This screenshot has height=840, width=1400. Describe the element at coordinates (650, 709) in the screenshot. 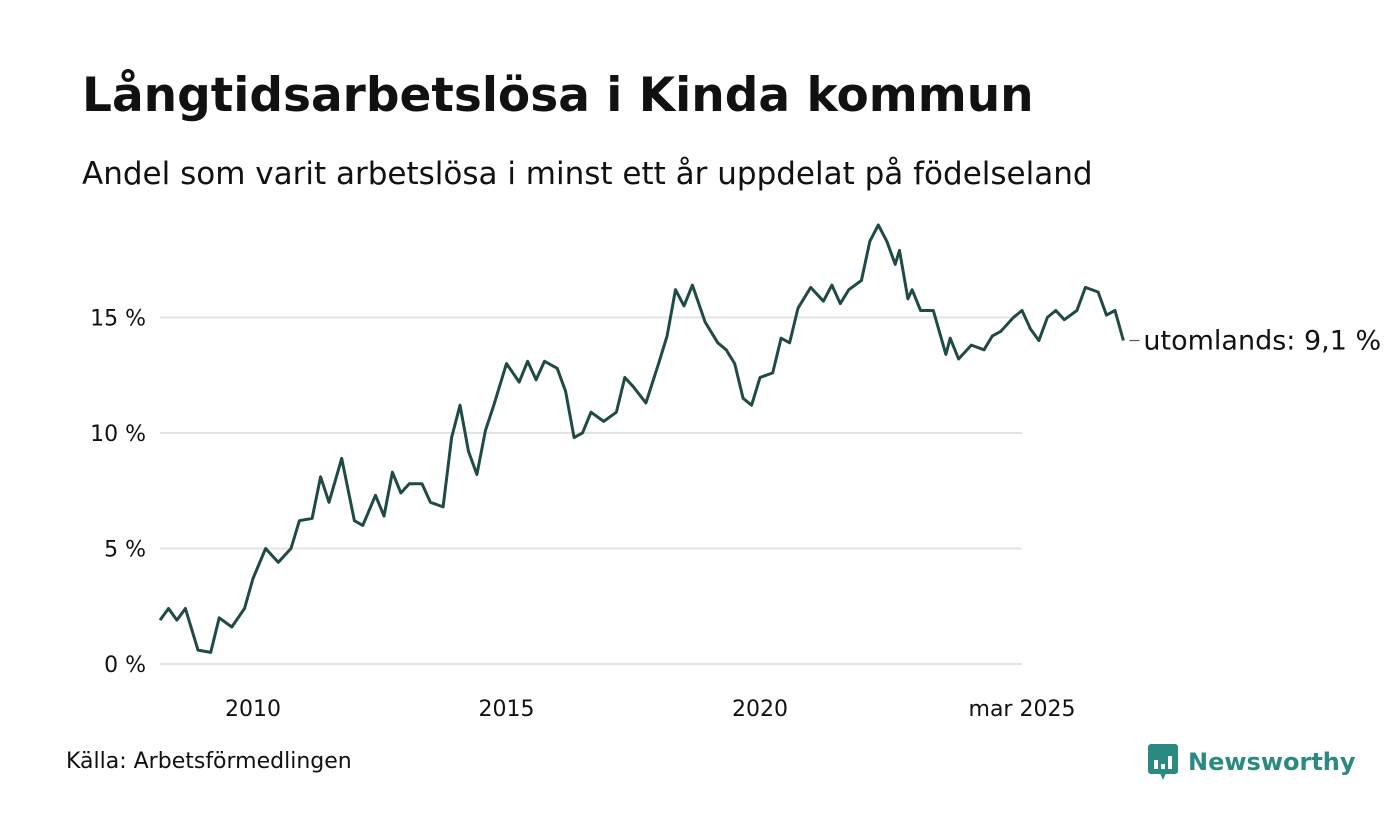

I see `x-axis-ticks: 2010 2015 2020 mar 2025` at that location.